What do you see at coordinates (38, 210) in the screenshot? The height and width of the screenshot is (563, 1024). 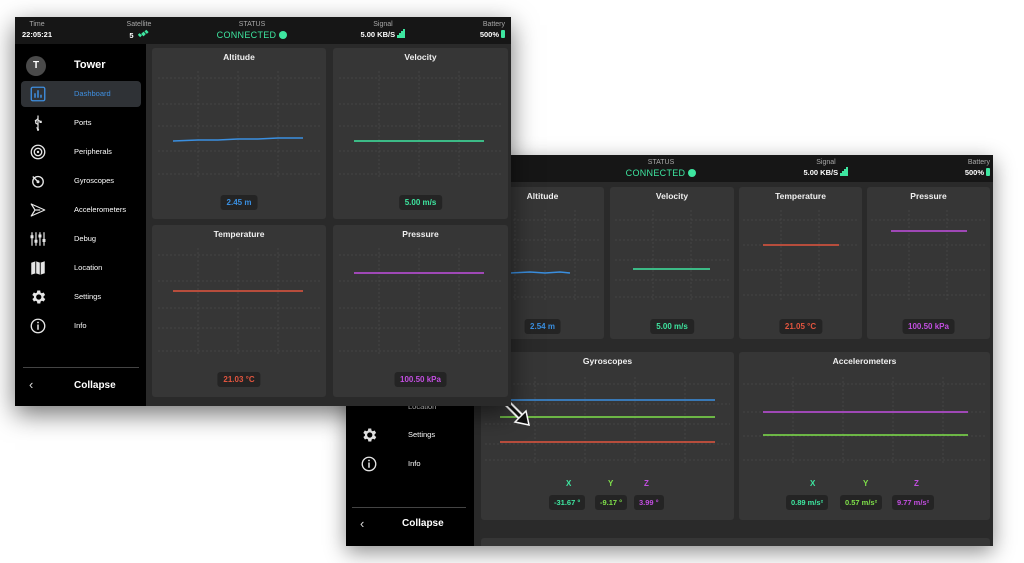 I see `accelerometer-icon` at bounding box center [38, 210].